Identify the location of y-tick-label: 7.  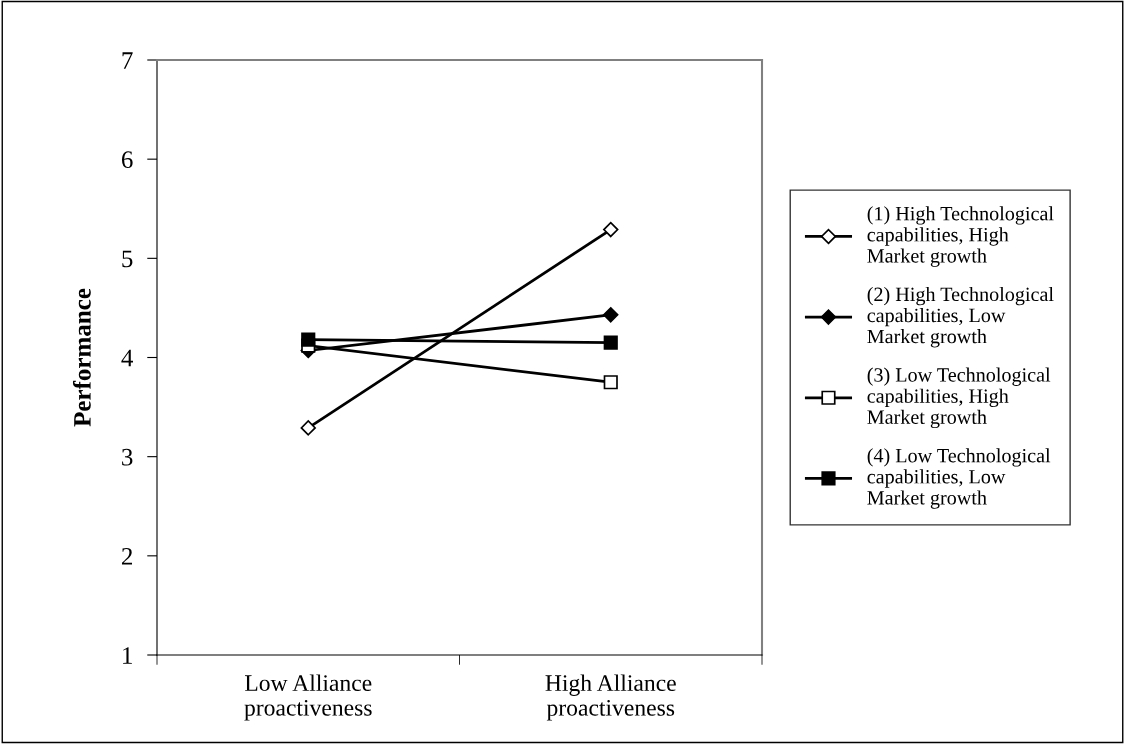
(127, 60).